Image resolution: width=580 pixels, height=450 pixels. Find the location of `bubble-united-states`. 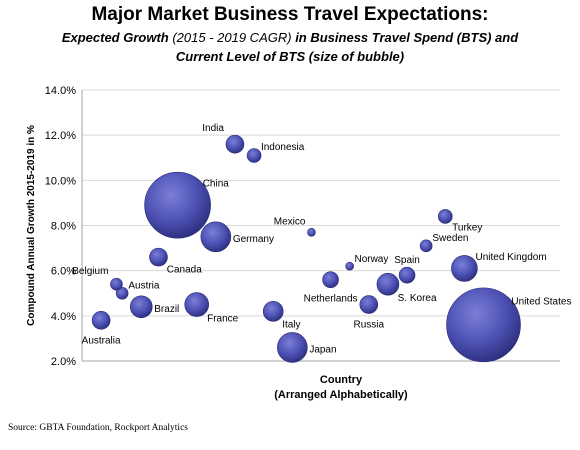

bubble-united-states is located at coordinates (483, 325).